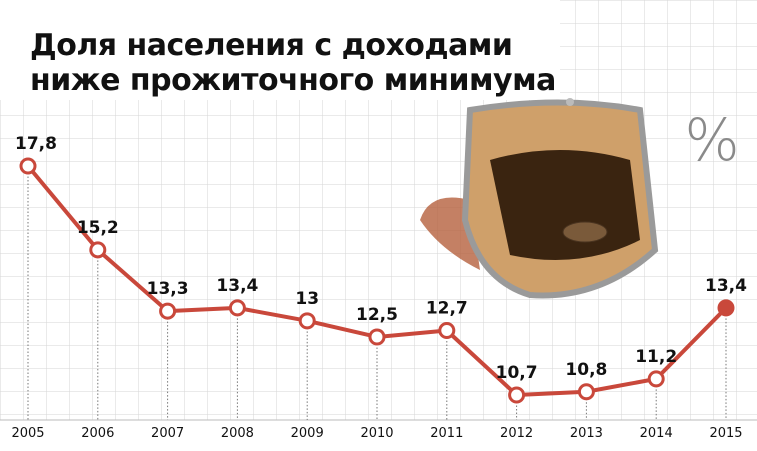  I want to click on data-label: 13, so click(307, 299).